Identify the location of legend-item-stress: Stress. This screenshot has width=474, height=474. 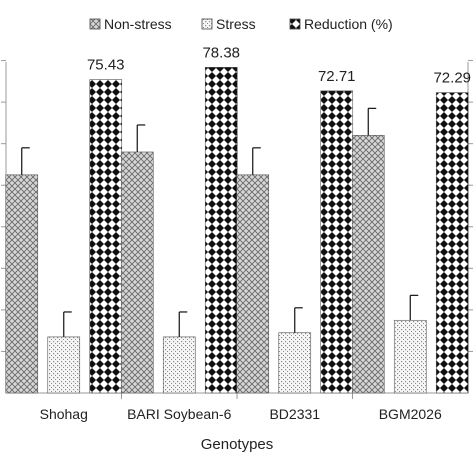
(228, 24).